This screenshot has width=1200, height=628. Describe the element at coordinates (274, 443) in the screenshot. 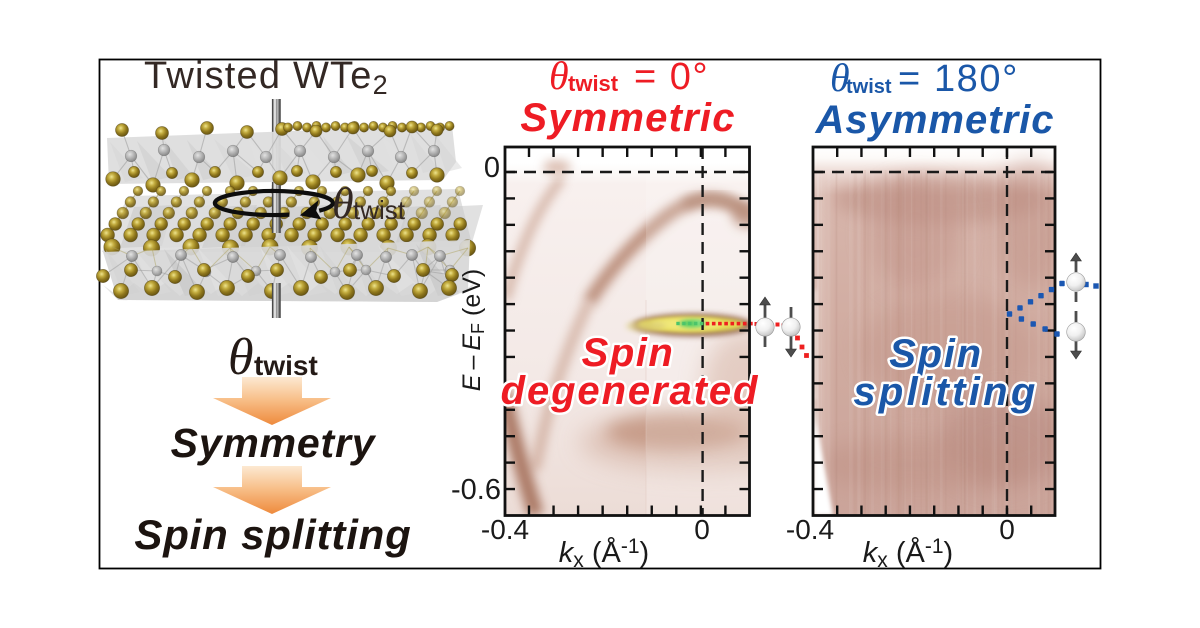

I see `svg-text: Symmetry` at that location.